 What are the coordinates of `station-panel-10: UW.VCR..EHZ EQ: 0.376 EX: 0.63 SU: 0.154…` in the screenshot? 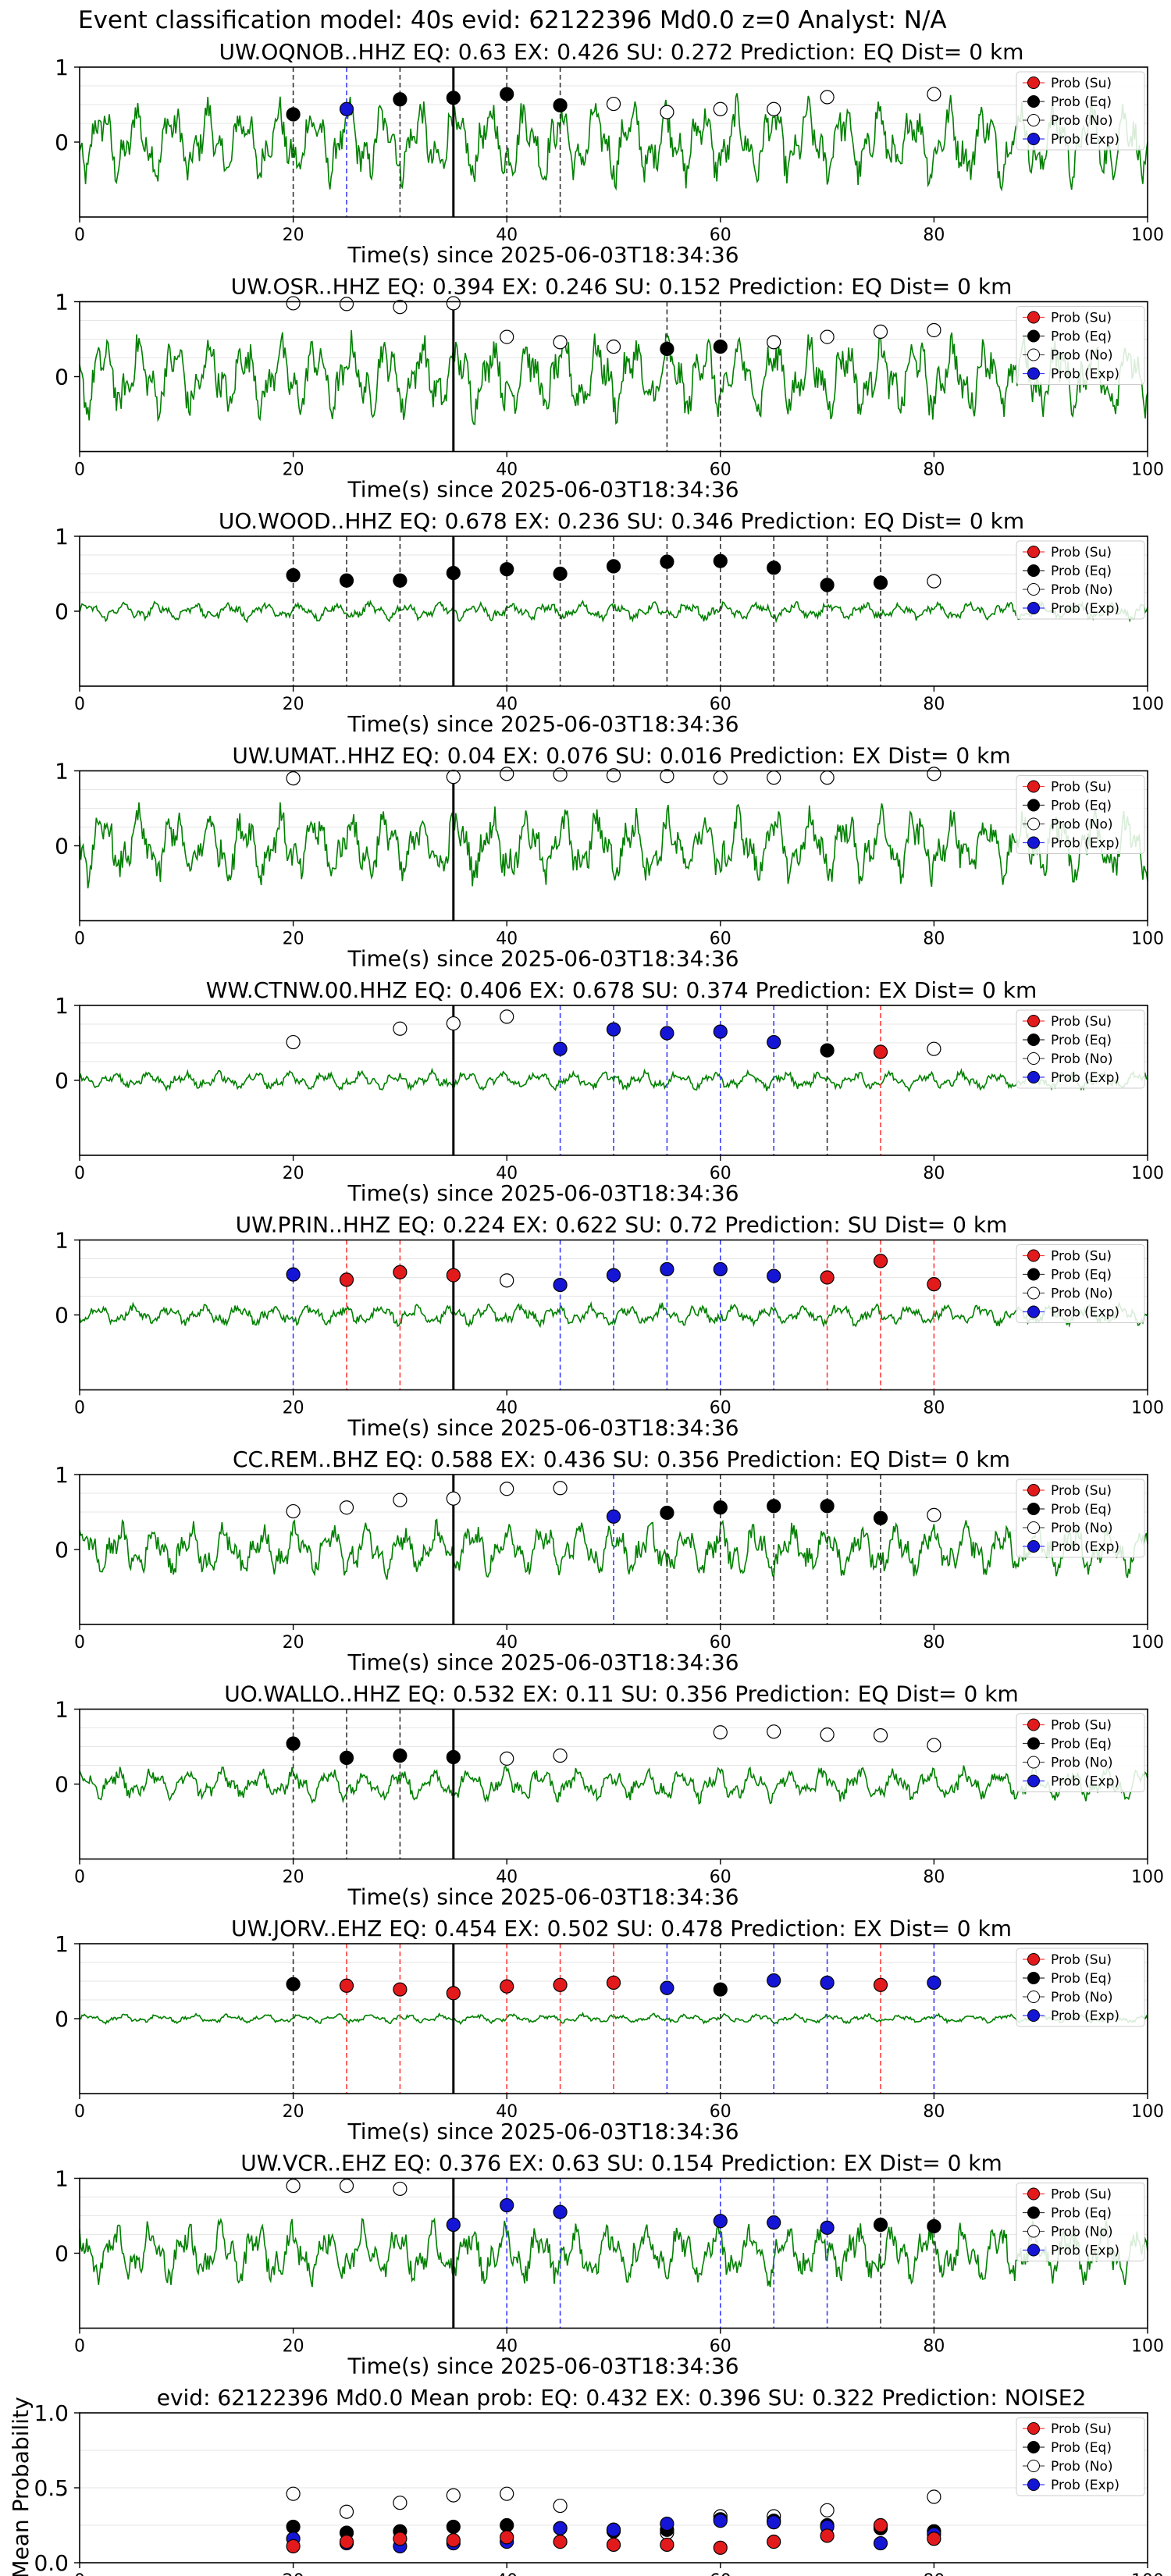 It's located at (609, 2265).